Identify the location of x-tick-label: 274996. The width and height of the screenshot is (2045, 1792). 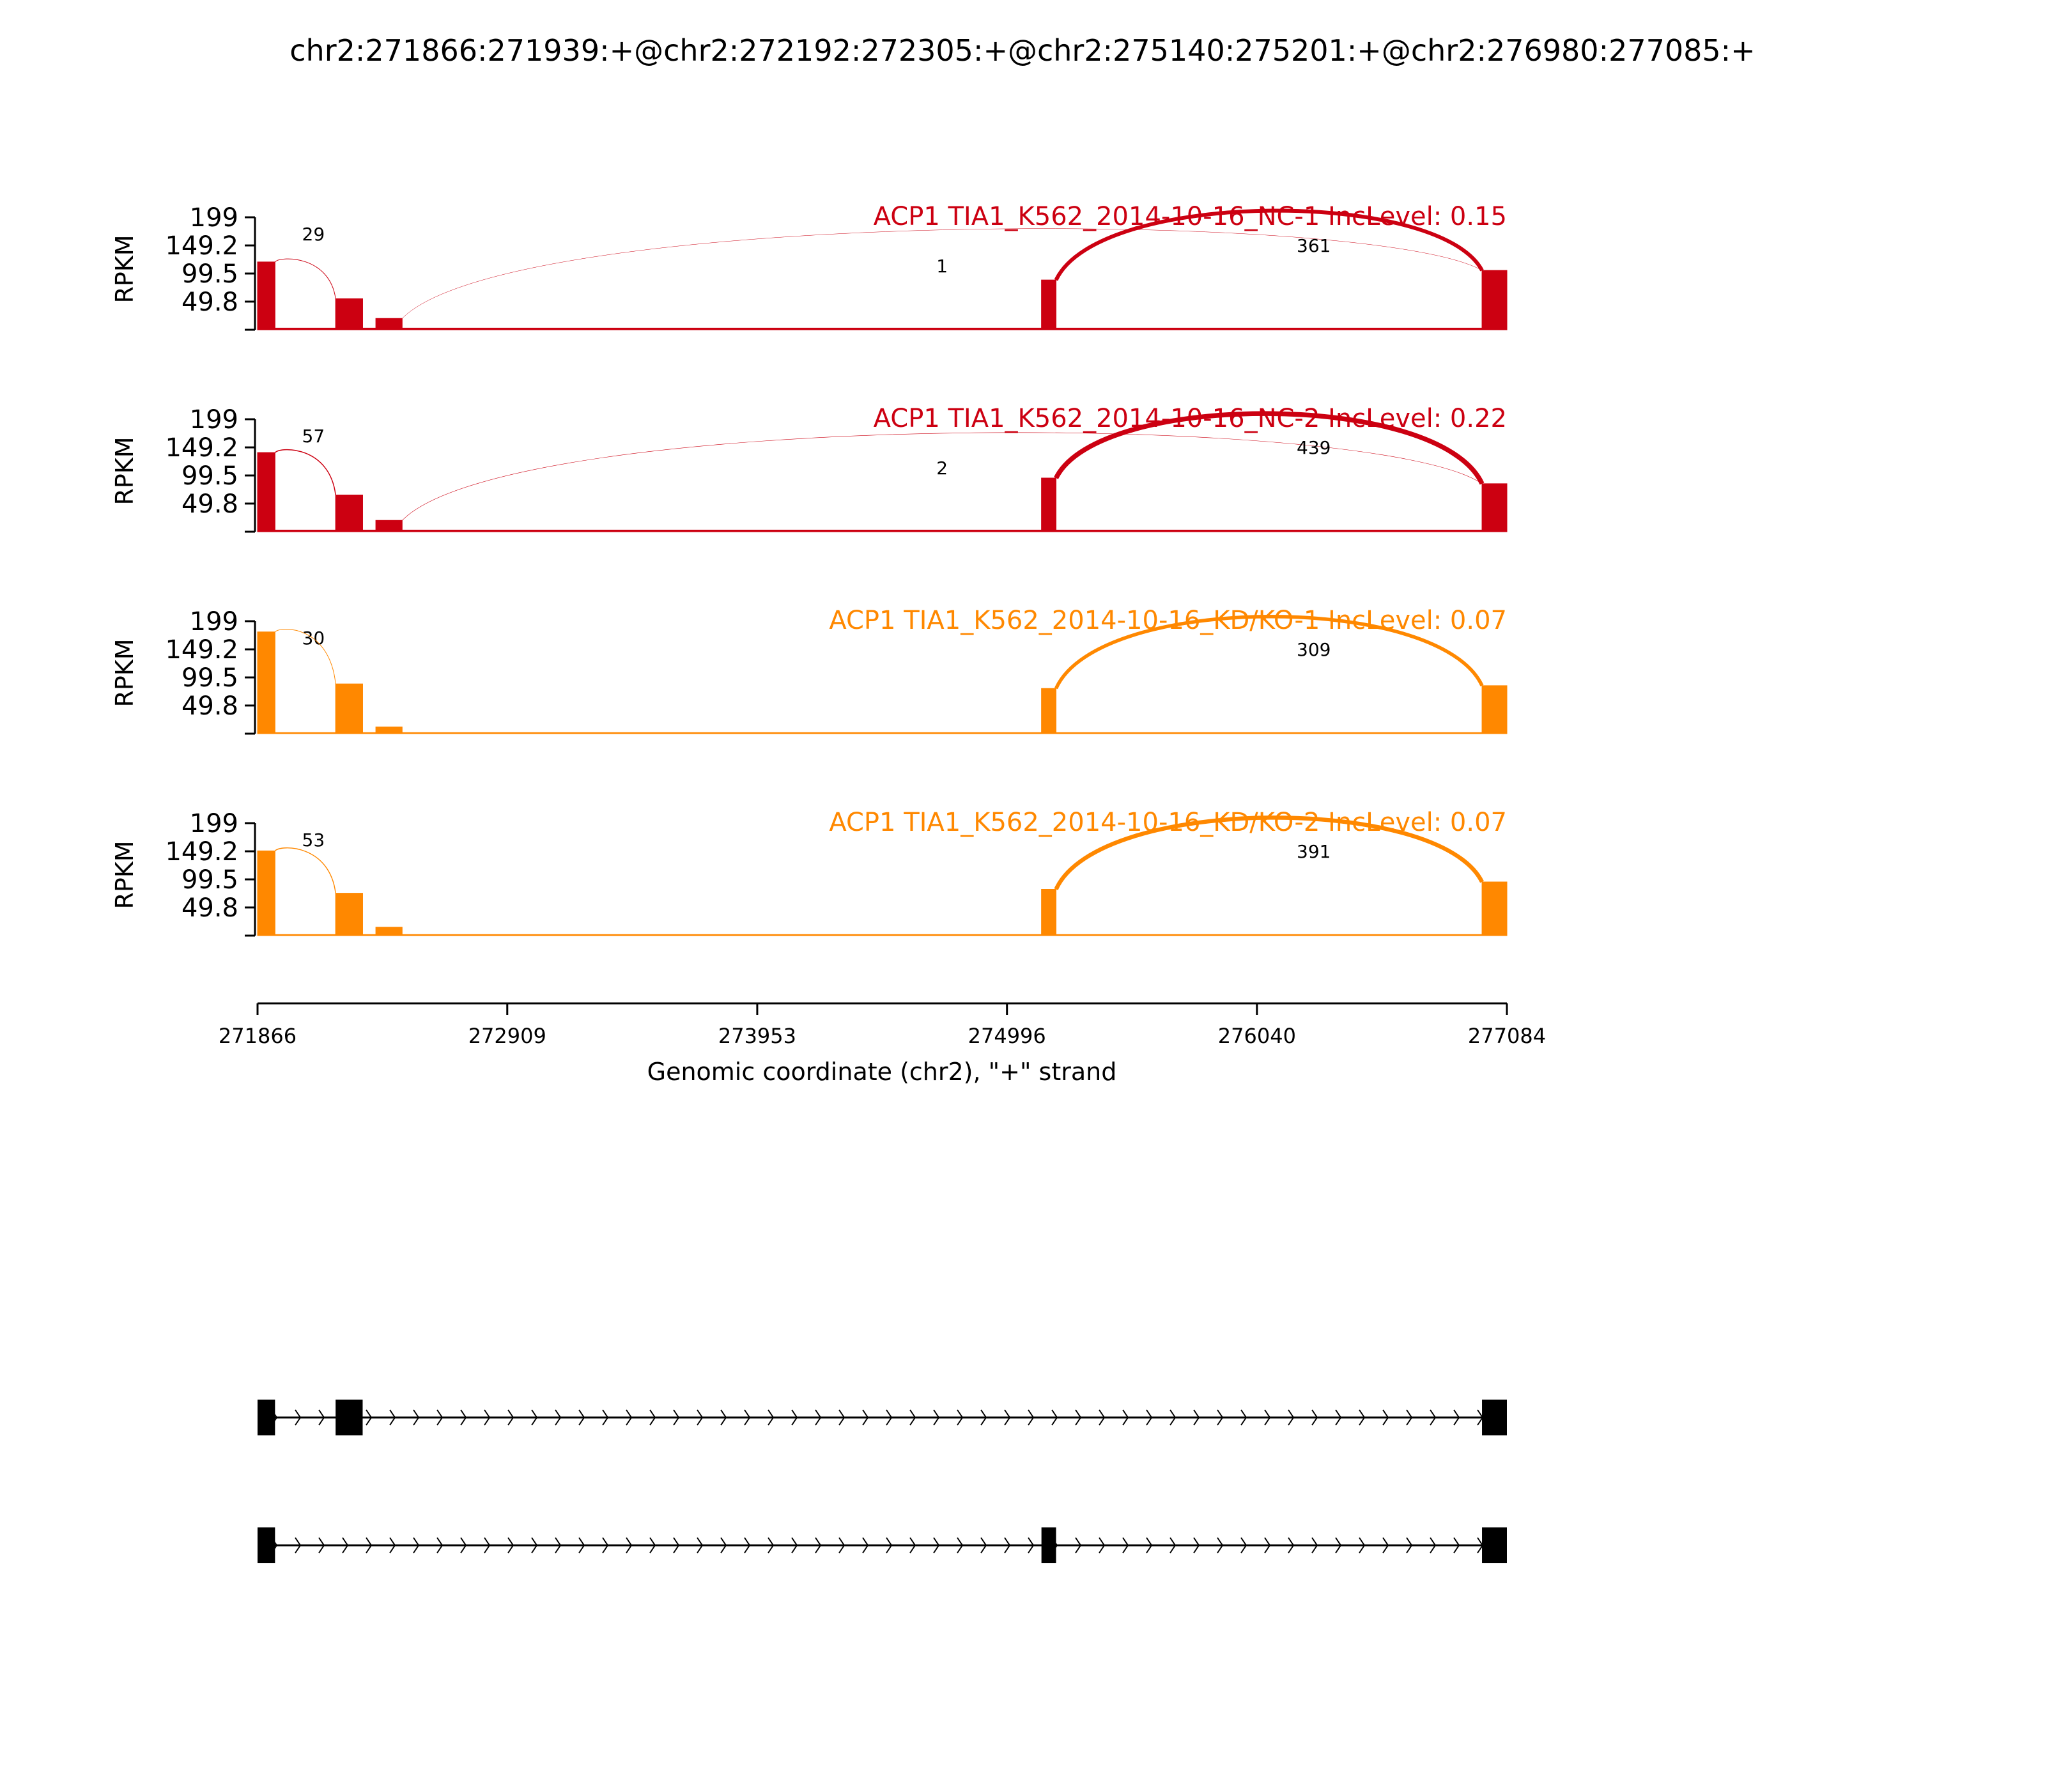
(1007, 1036).